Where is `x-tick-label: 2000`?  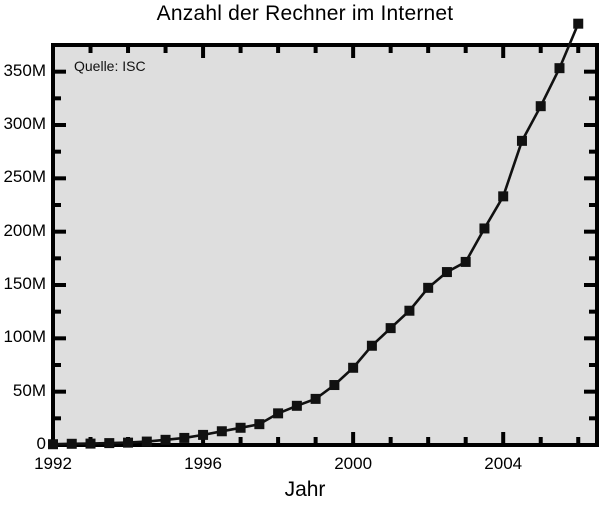
x-tick-label: 2000 is located at coordinates (353, 463).